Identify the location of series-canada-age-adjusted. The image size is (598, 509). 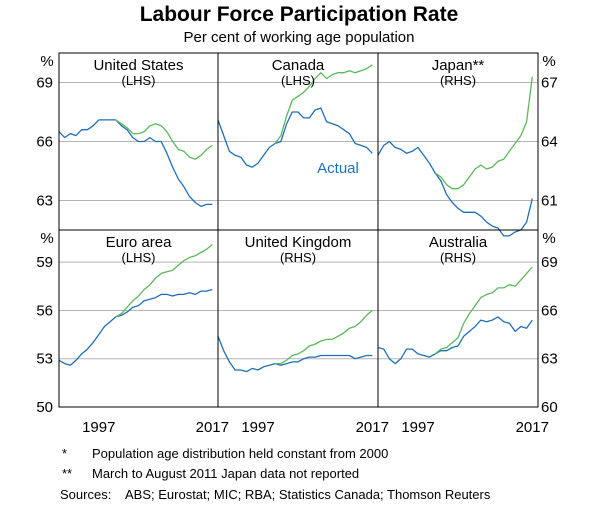
(323, 104).